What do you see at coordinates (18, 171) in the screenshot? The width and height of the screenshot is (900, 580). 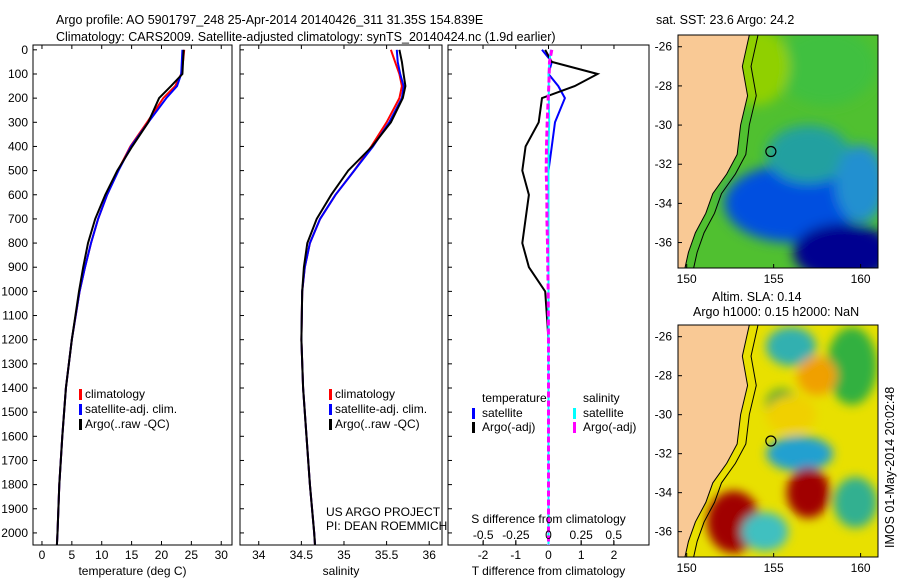 I see `y-tick-label: 500` at bounding box center [18, 171].